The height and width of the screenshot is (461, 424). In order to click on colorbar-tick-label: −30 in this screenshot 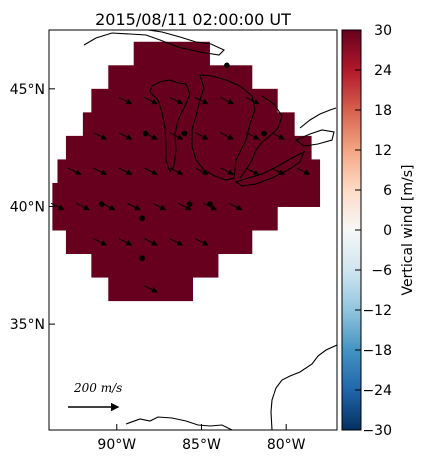, I will do `click(377, 431)`.